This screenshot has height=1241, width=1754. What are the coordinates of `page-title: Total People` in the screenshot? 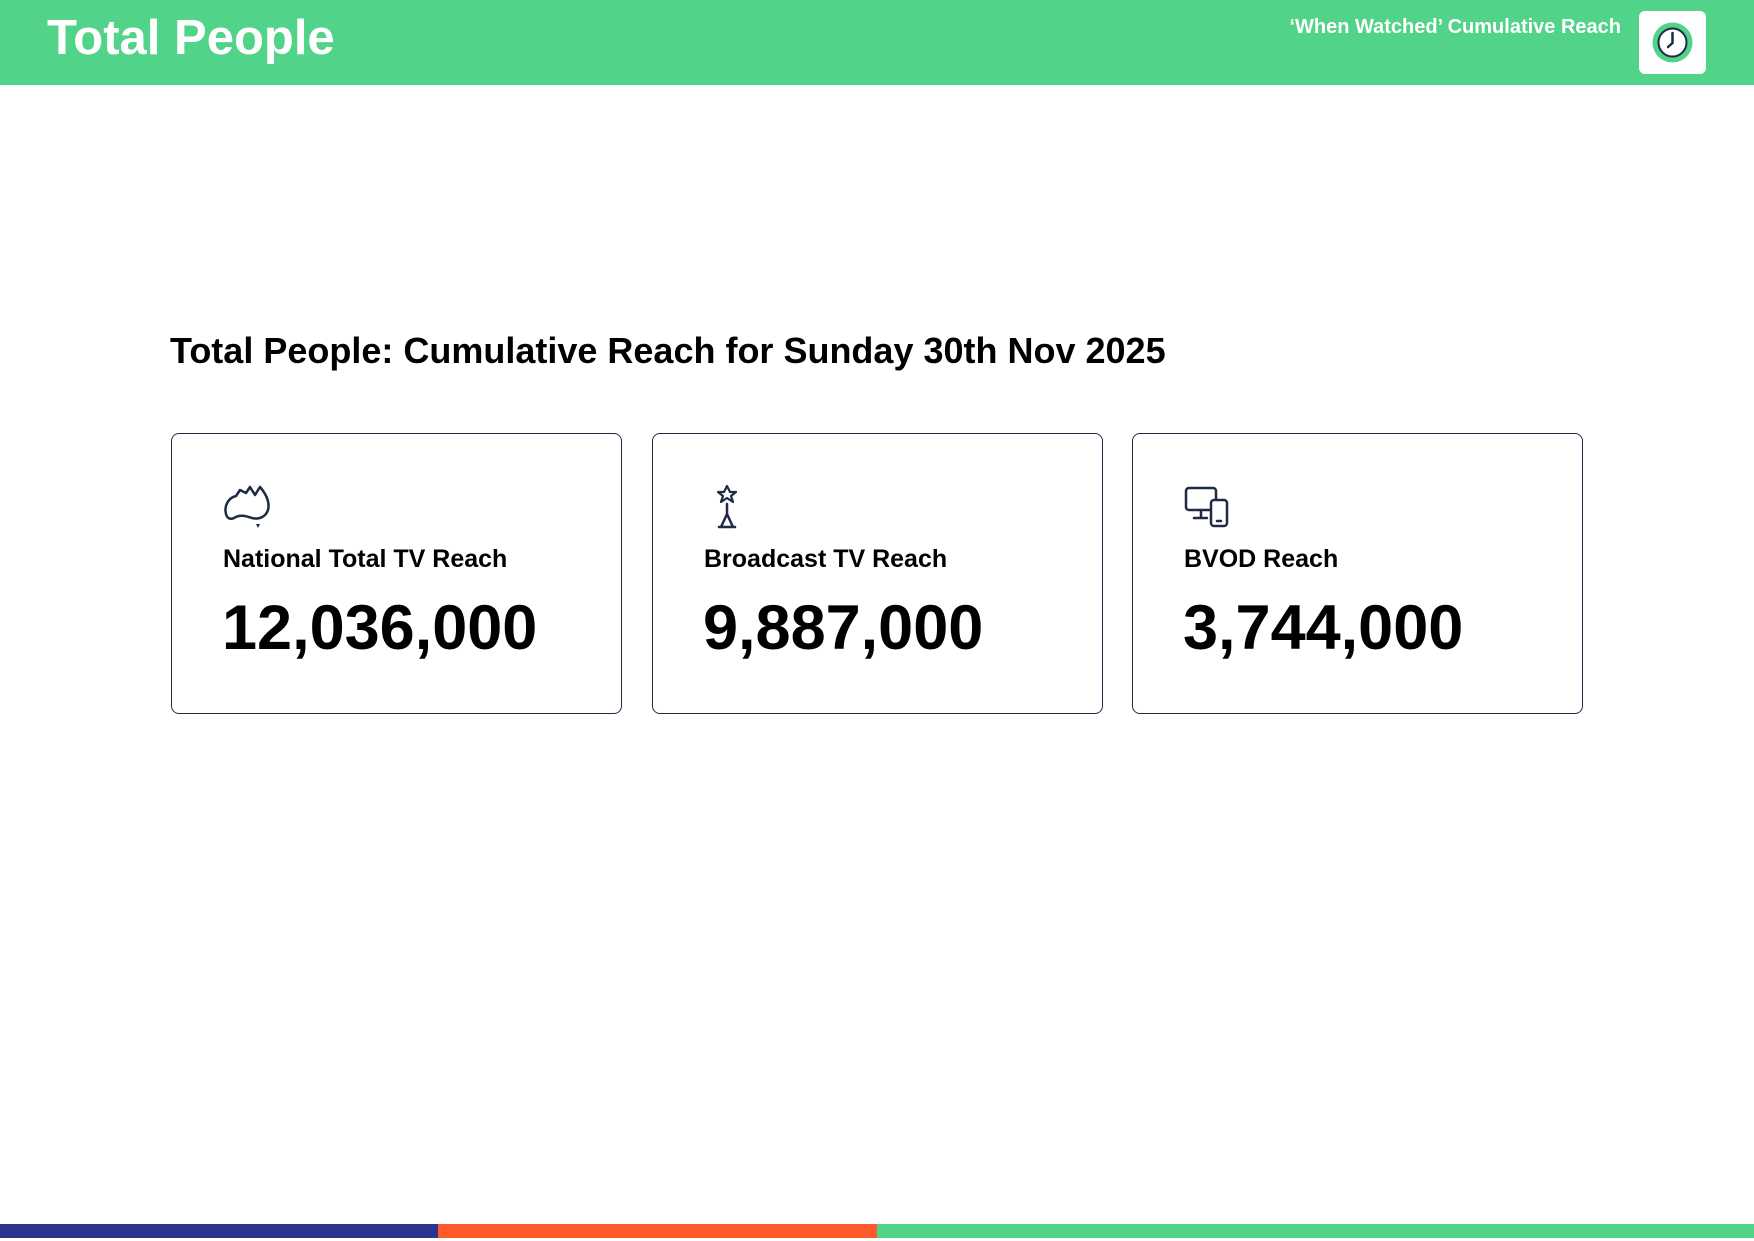 It's located at (191, 38).